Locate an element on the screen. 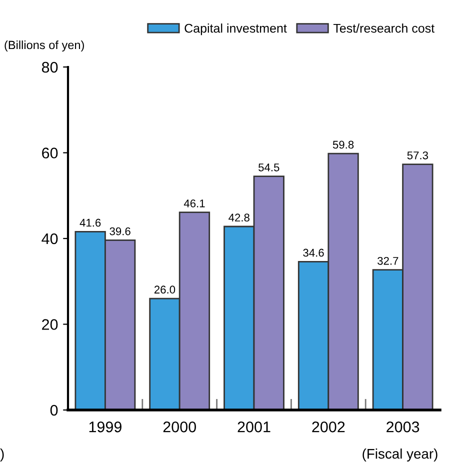 The width and height of the screenshot is (453, 463). legend-label: Capital investment is located at coordinates (235, 30).